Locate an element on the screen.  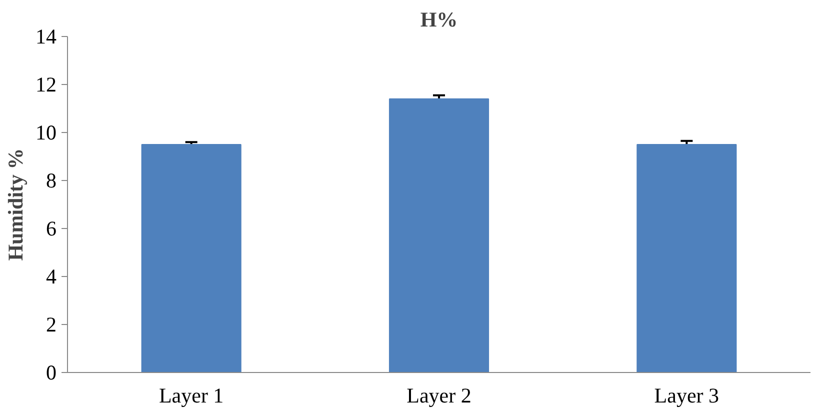
y-tick-label: 12 is located at coordinates (46, 84).